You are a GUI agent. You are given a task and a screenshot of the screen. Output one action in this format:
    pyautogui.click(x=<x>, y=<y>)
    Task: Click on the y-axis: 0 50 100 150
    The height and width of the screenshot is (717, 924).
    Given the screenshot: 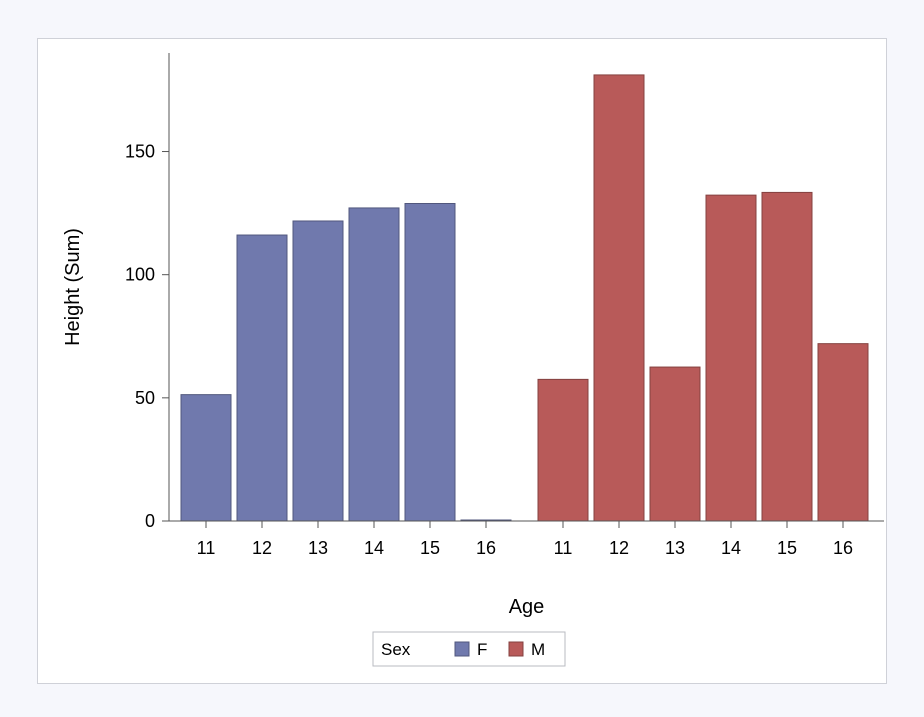 What is the action you would take?
    pyautogui.click(x=147, y=292)
    